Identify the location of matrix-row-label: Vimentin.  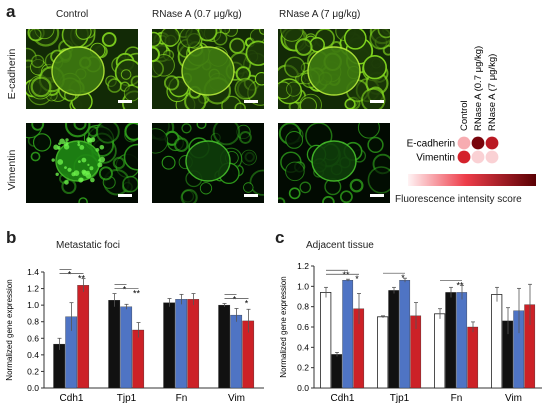
(435, 158).